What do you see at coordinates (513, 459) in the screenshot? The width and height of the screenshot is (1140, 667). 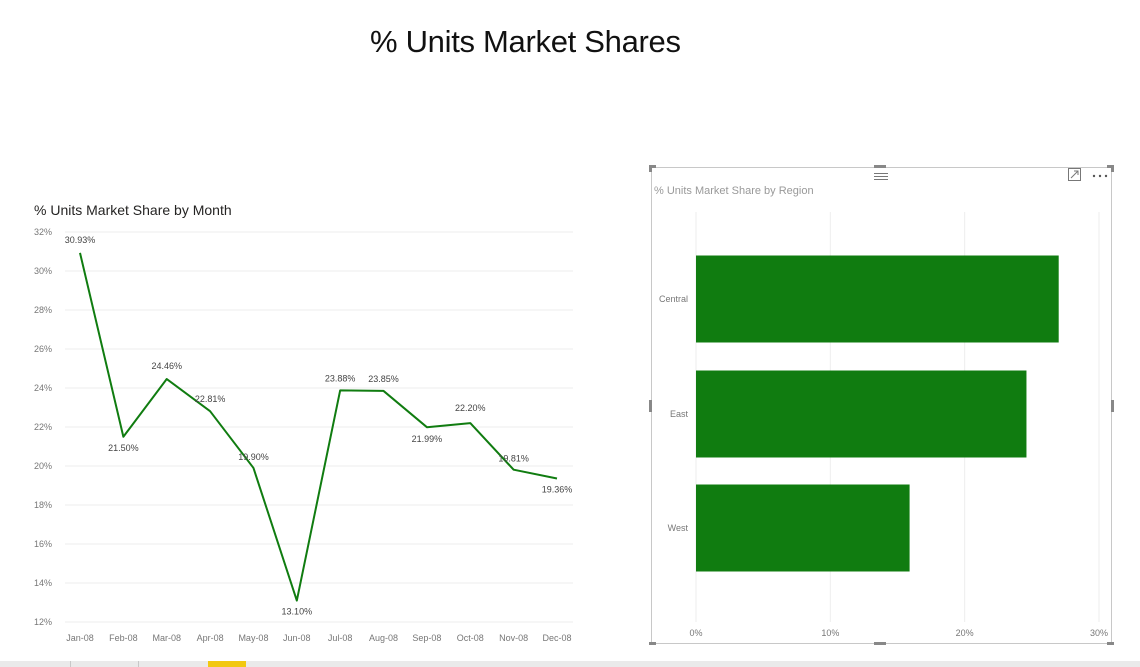 I see `data-label: 19.81%` at bounding box center [513, 459].